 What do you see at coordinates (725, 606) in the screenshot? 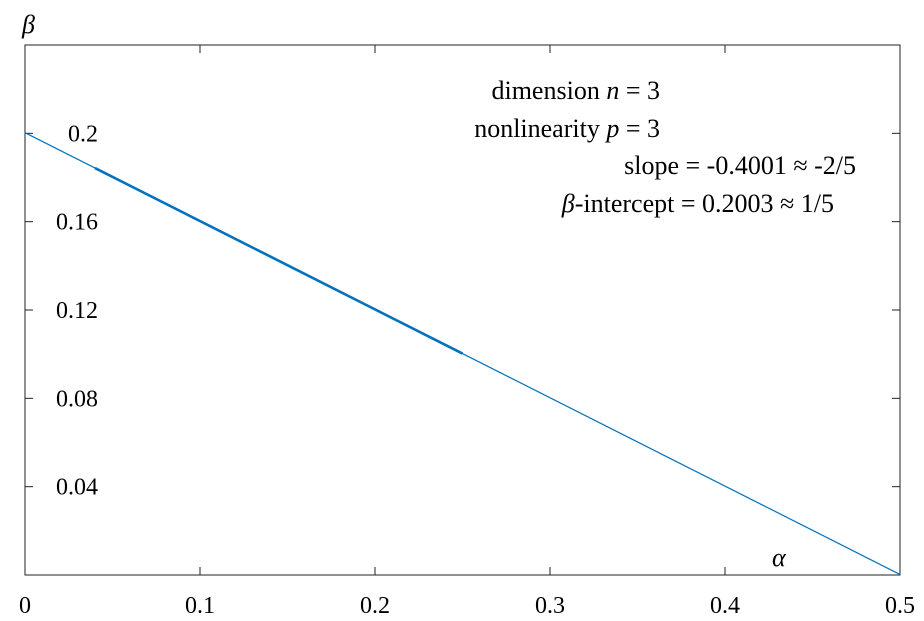
I see `x-tick-label: 0.4` at bounding box center [725, 606].